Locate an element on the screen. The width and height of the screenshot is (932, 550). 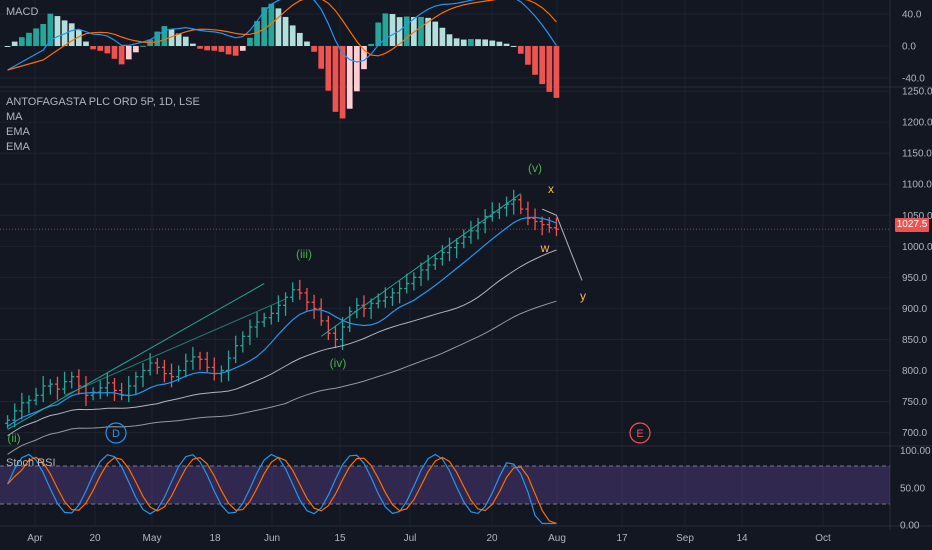
macd-tick-label: 0.0 is located at coordinates (909, 47).